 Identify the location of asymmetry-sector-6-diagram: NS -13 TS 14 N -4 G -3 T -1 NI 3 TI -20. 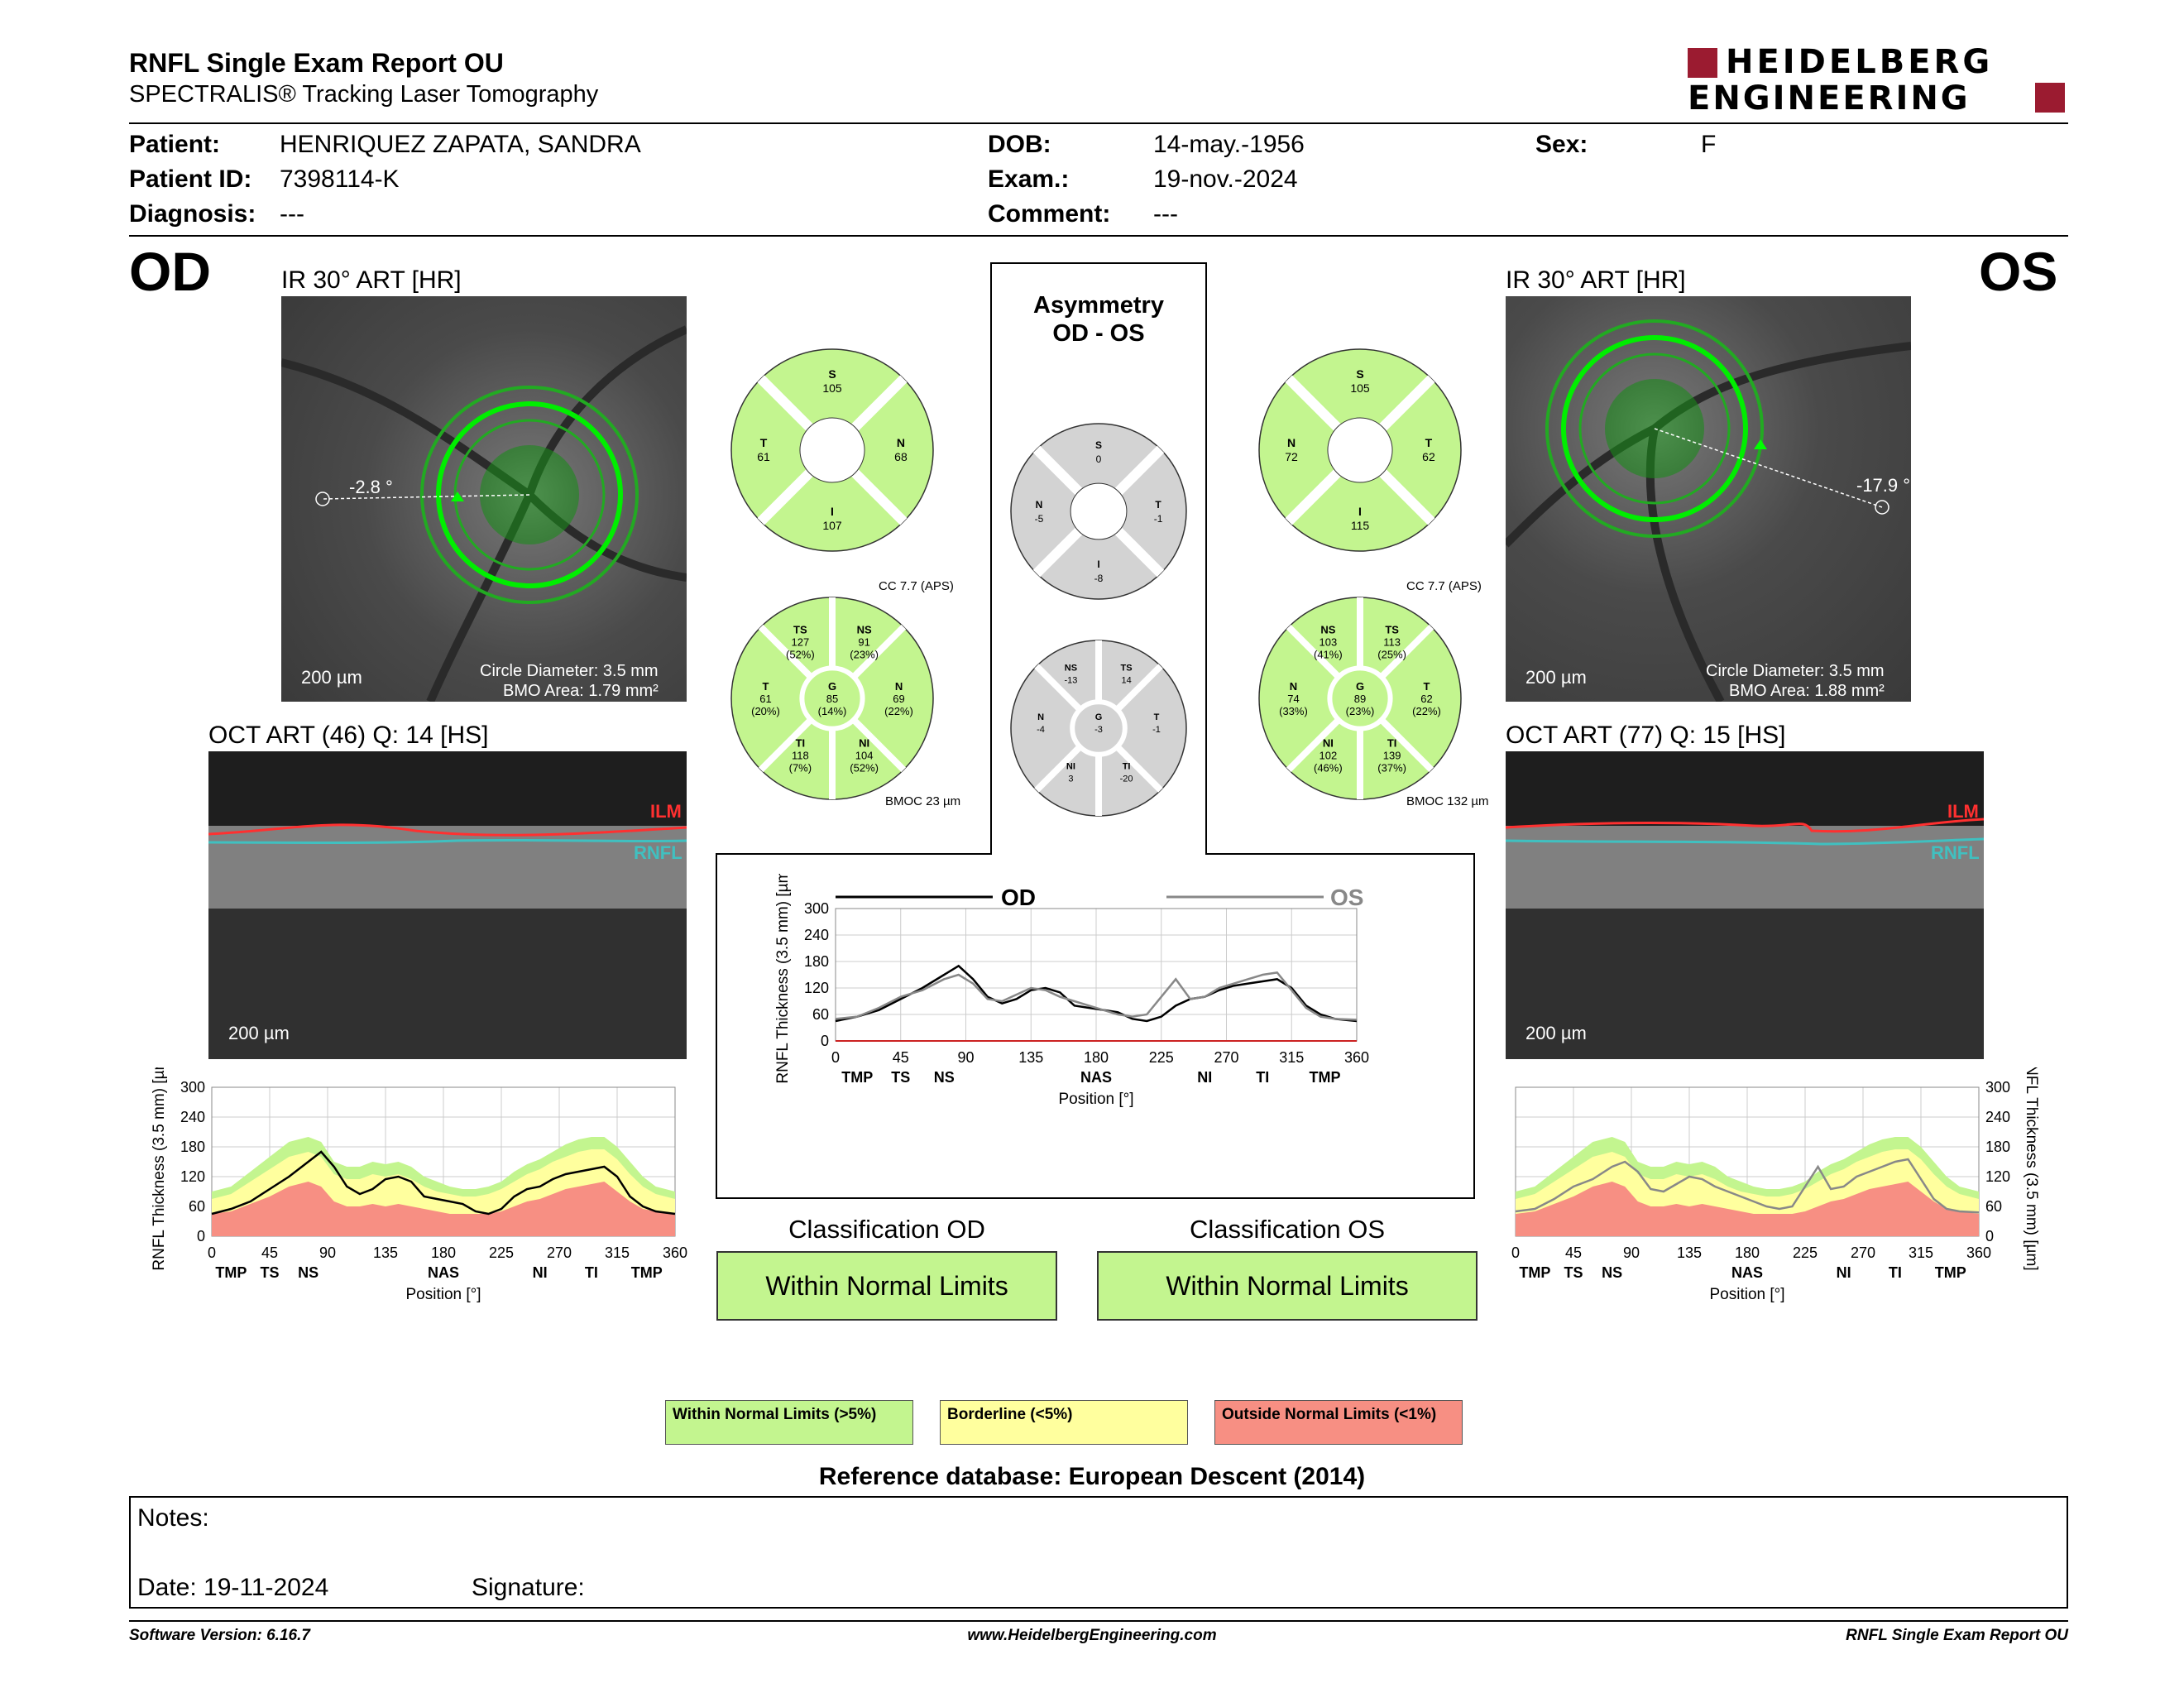
(1098, 728).